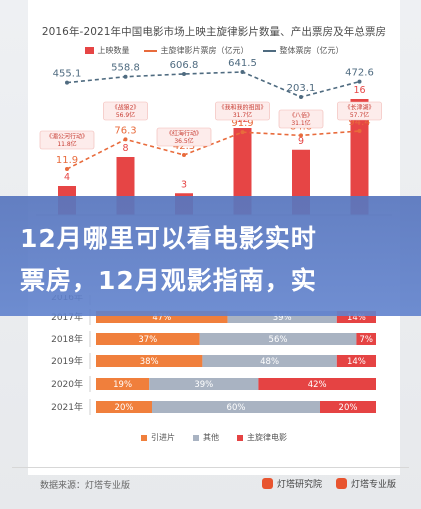 The image size is (421, 509). What do you see at coordinates (242, 171) in the screenshot?
I see `bar-count-2019` at bounding box center [242, 171].